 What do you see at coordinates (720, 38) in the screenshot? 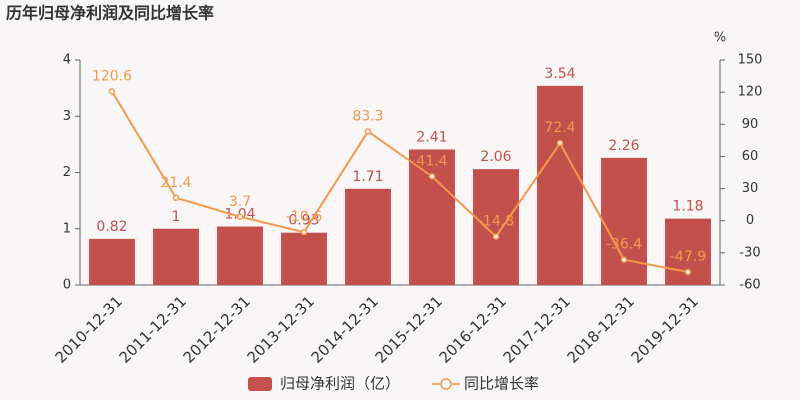
I see `y2-axis-label: %` at bounding box center [720, 38].